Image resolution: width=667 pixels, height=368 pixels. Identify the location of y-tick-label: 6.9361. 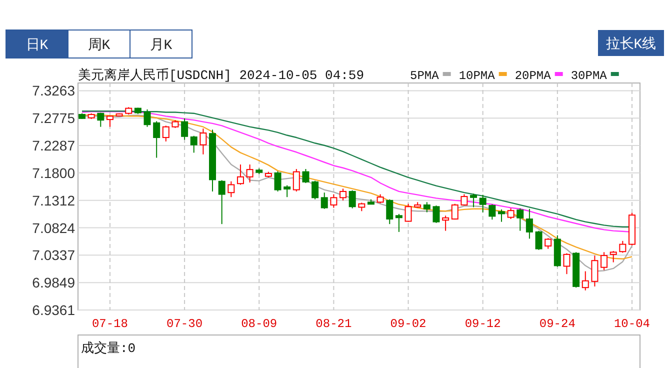
(54, 310).